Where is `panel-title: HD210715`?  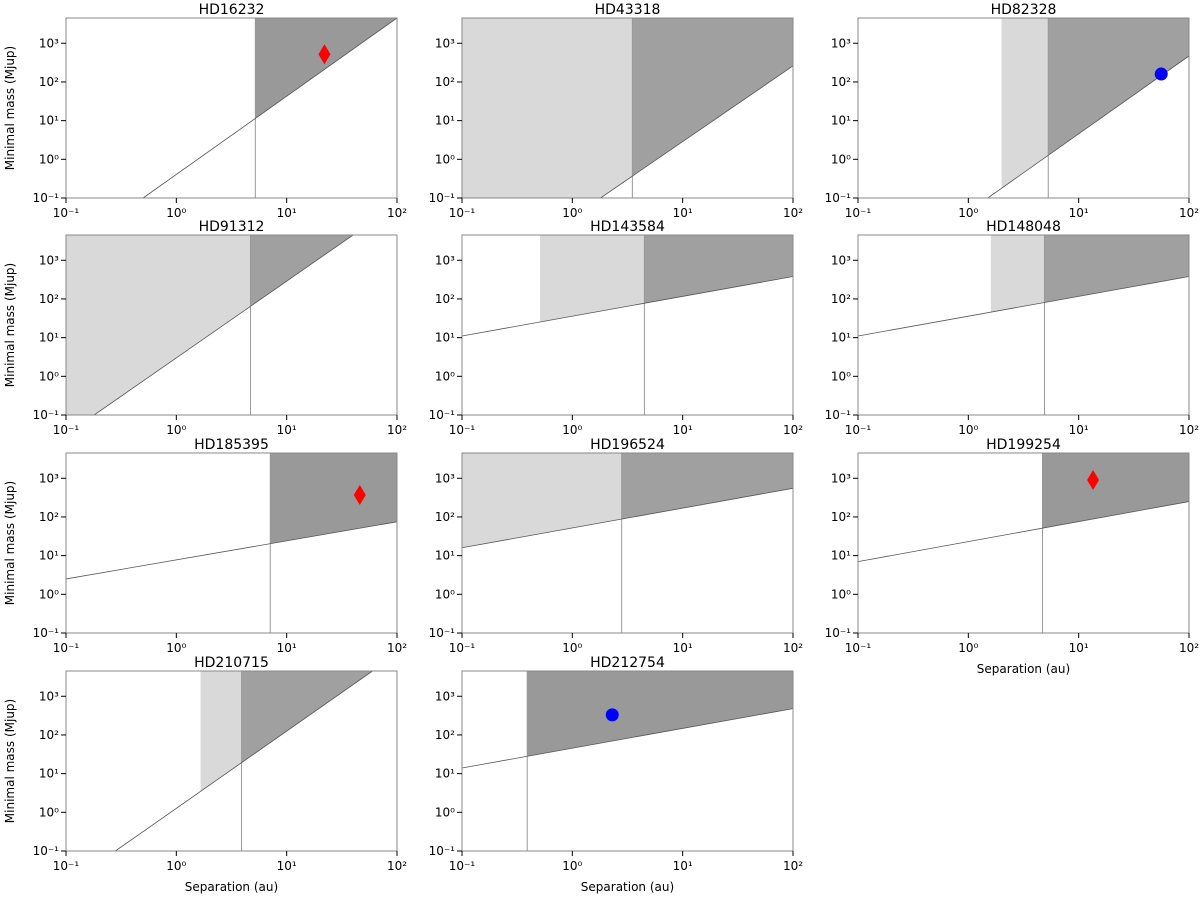 panel-title: HD210715 is located at coordinates (231, 663).